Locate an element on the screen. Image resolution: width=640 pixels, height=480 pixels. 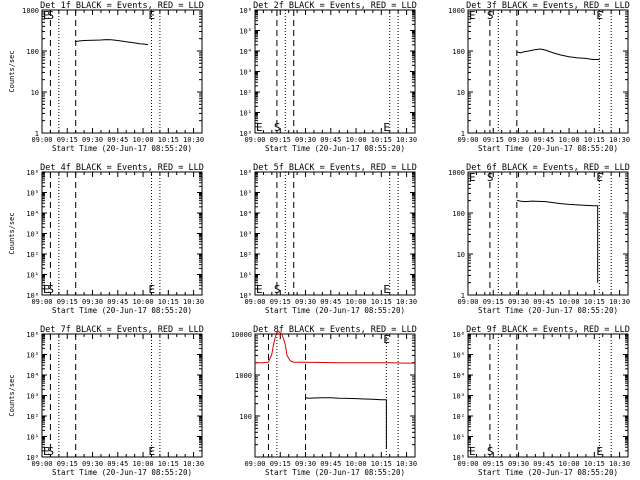
chart-title: Det 1f BLACK = Events, RED = LLD is located at coordinates (122, 6).